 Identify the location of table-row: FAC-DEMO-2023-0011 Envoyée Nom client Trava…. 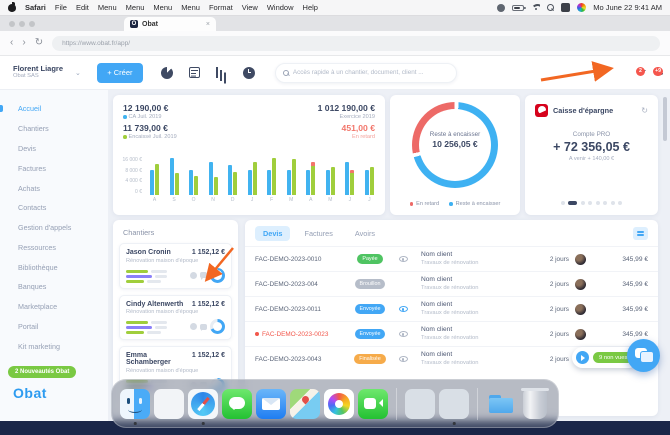
(451, 308).